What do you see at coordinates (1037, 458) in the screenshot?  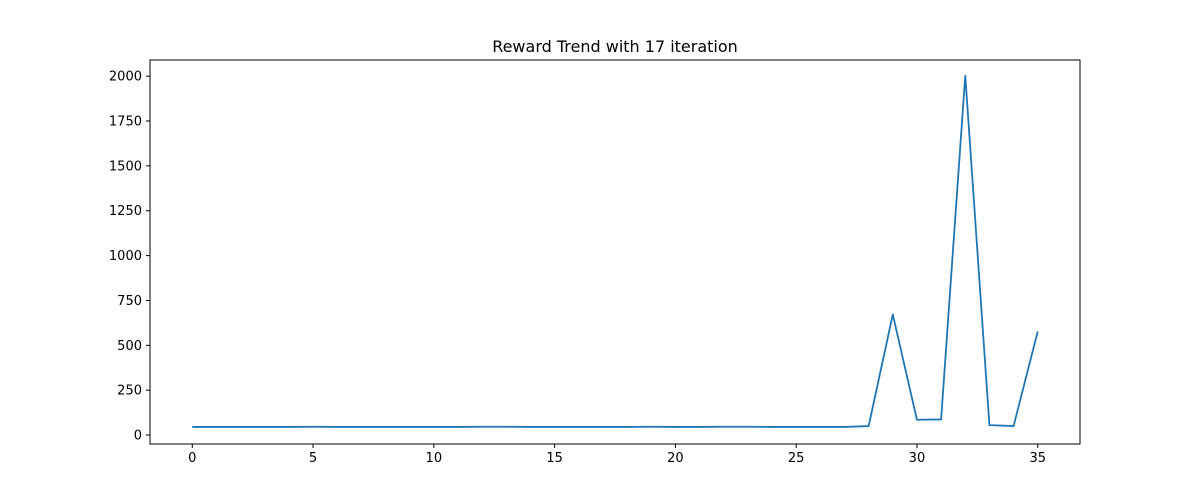 I see `x-tick-label: 35` at bounding box center [1037, 458].